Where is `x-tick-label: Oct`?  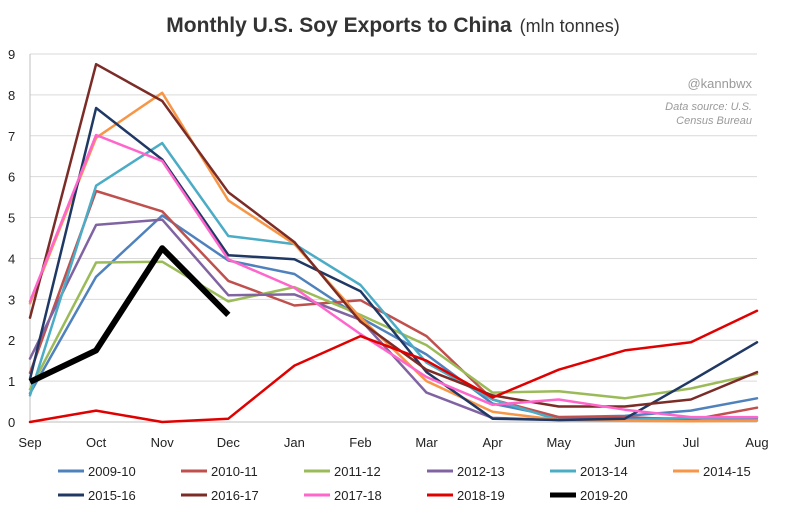 x-tick-label: Oct is located at coordinates (96, 442).